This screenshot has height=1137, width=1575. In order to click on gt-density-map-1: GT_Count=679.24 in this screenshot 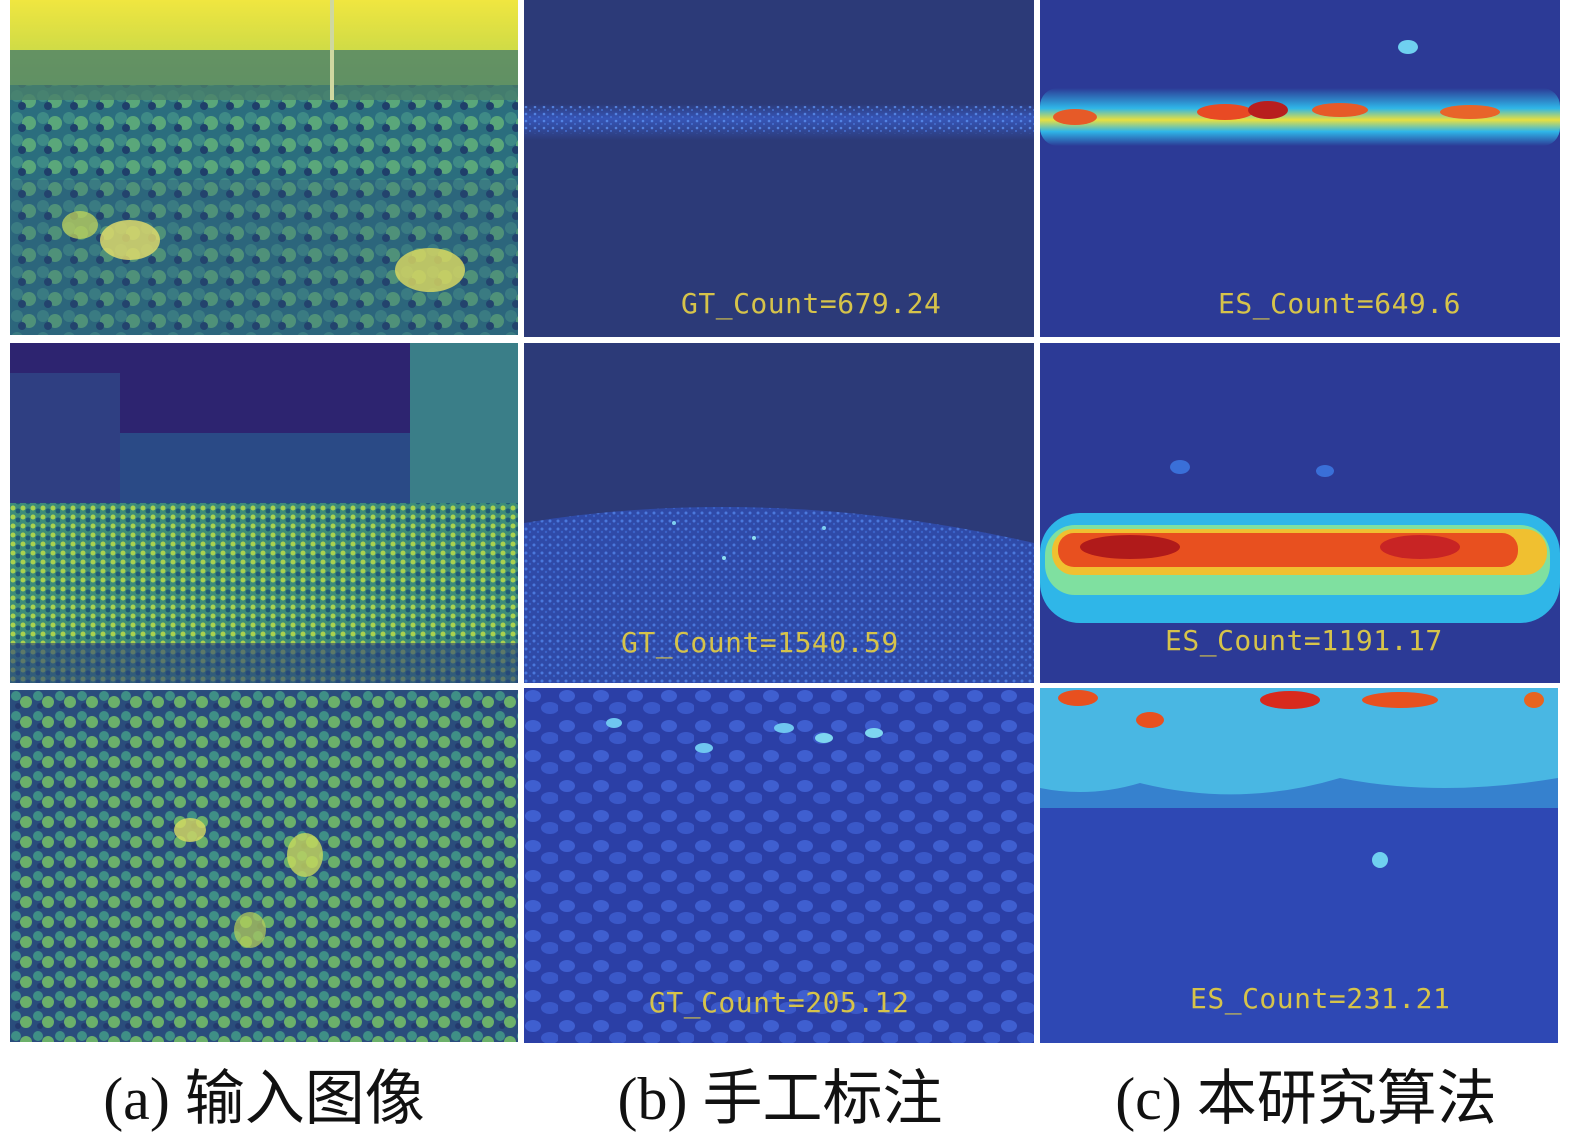, I will do `click(779, 168)`.